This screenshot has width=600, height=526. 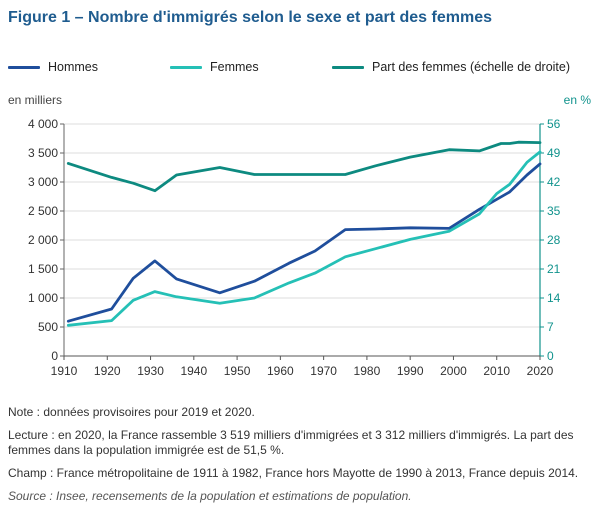 I want to click on y-right-tick-label: 42, so click(x=554, y=182).